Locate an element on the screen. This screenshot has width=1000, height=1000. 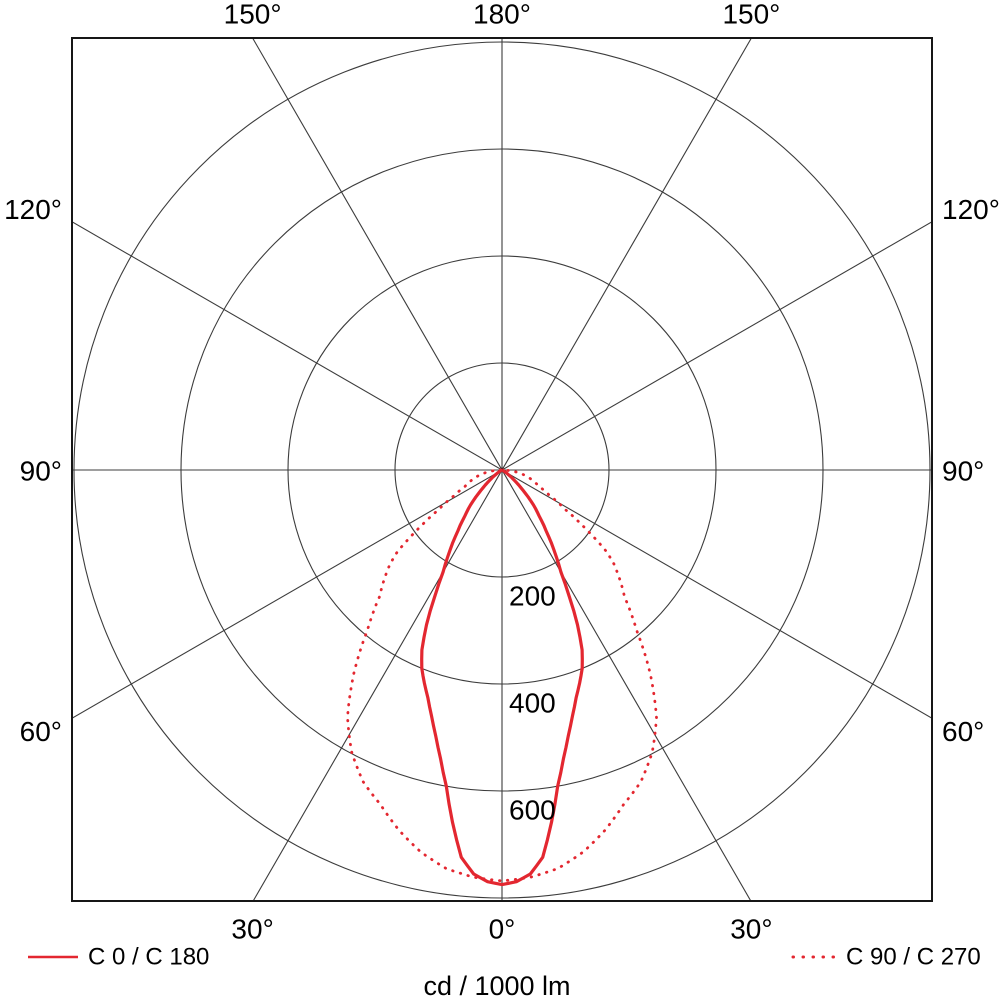
angle-label-right-middle: 90° is located at coordinates (963, 471).